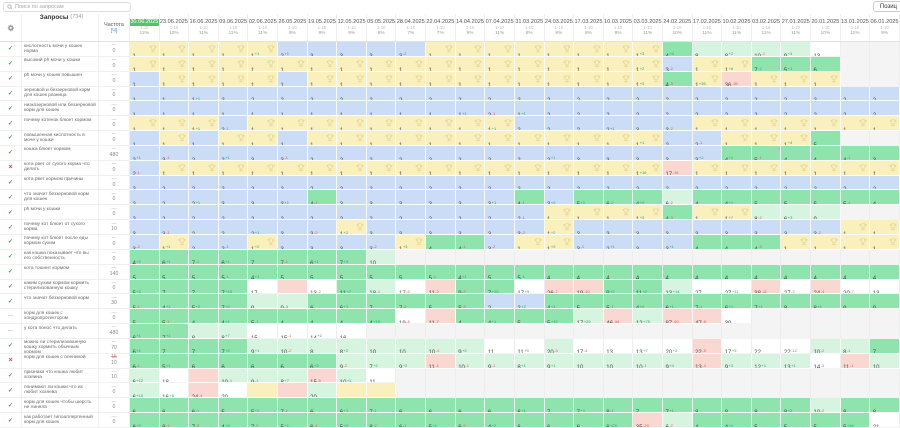 The height and width of the screenshot is (428, 900). What do you see at coordinates (411, 346) in the screenshot?
I see `position-cell: 10` at bounding box center [411, 346].